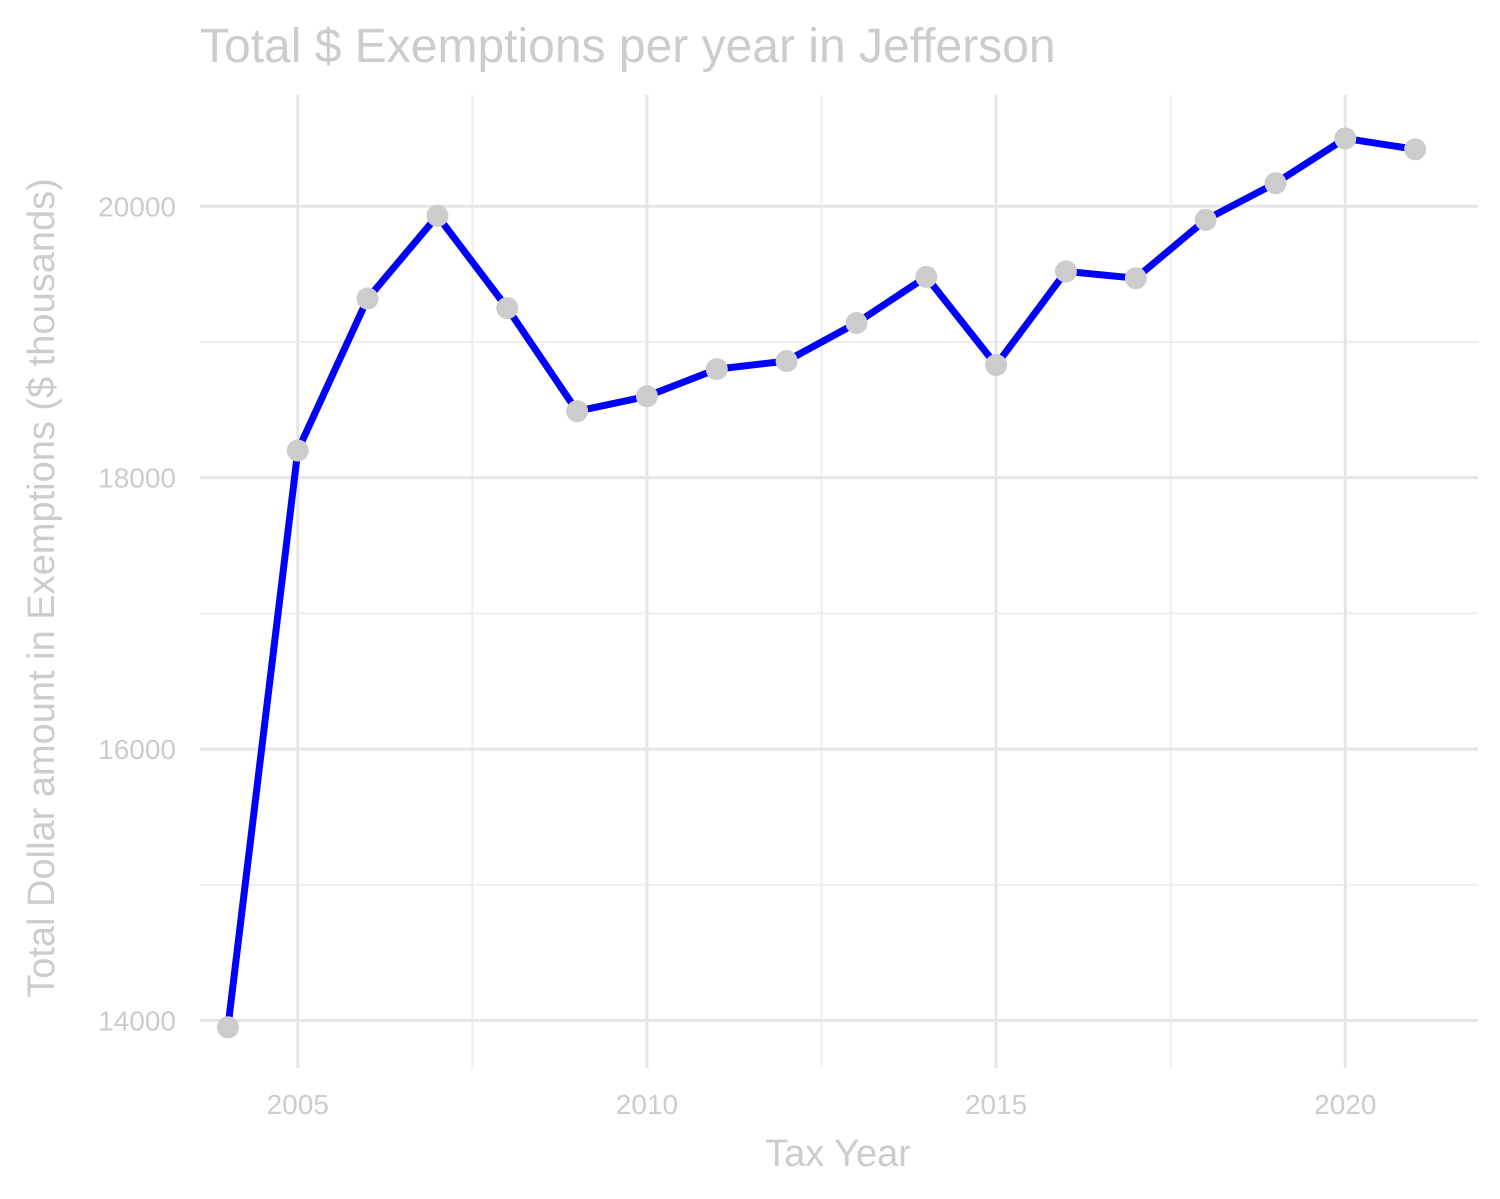 Image resolution: width=1500 pixels, height=1199 pixels. What do you see at coordinates (137, 206) in the screenshot?
I see `y-tick-label: 20000` at bounding box center [137, 206].